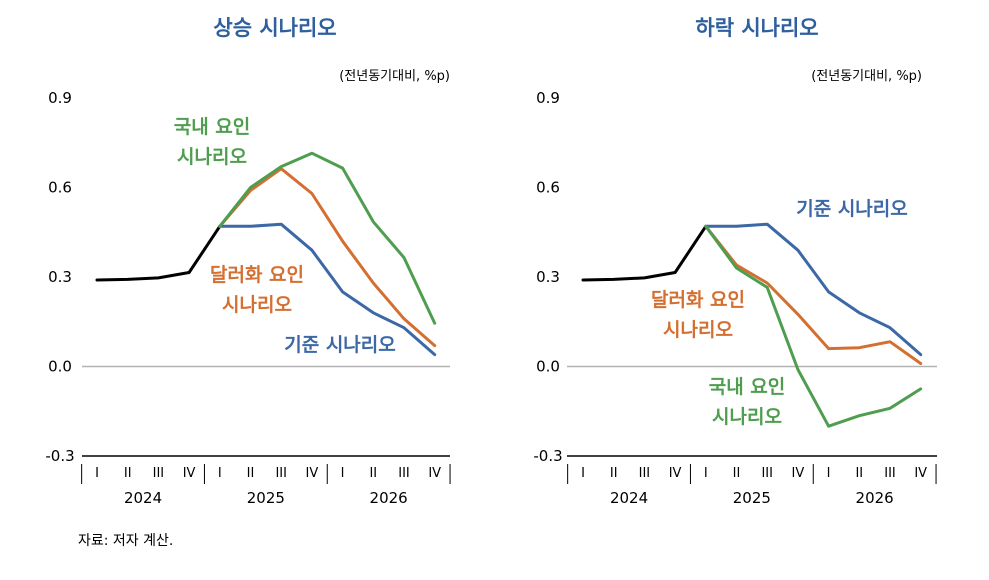 The width and height of the screenshot is (989, 580). I want to click on chart-title: 하락 시나리오, so click(756, 28).